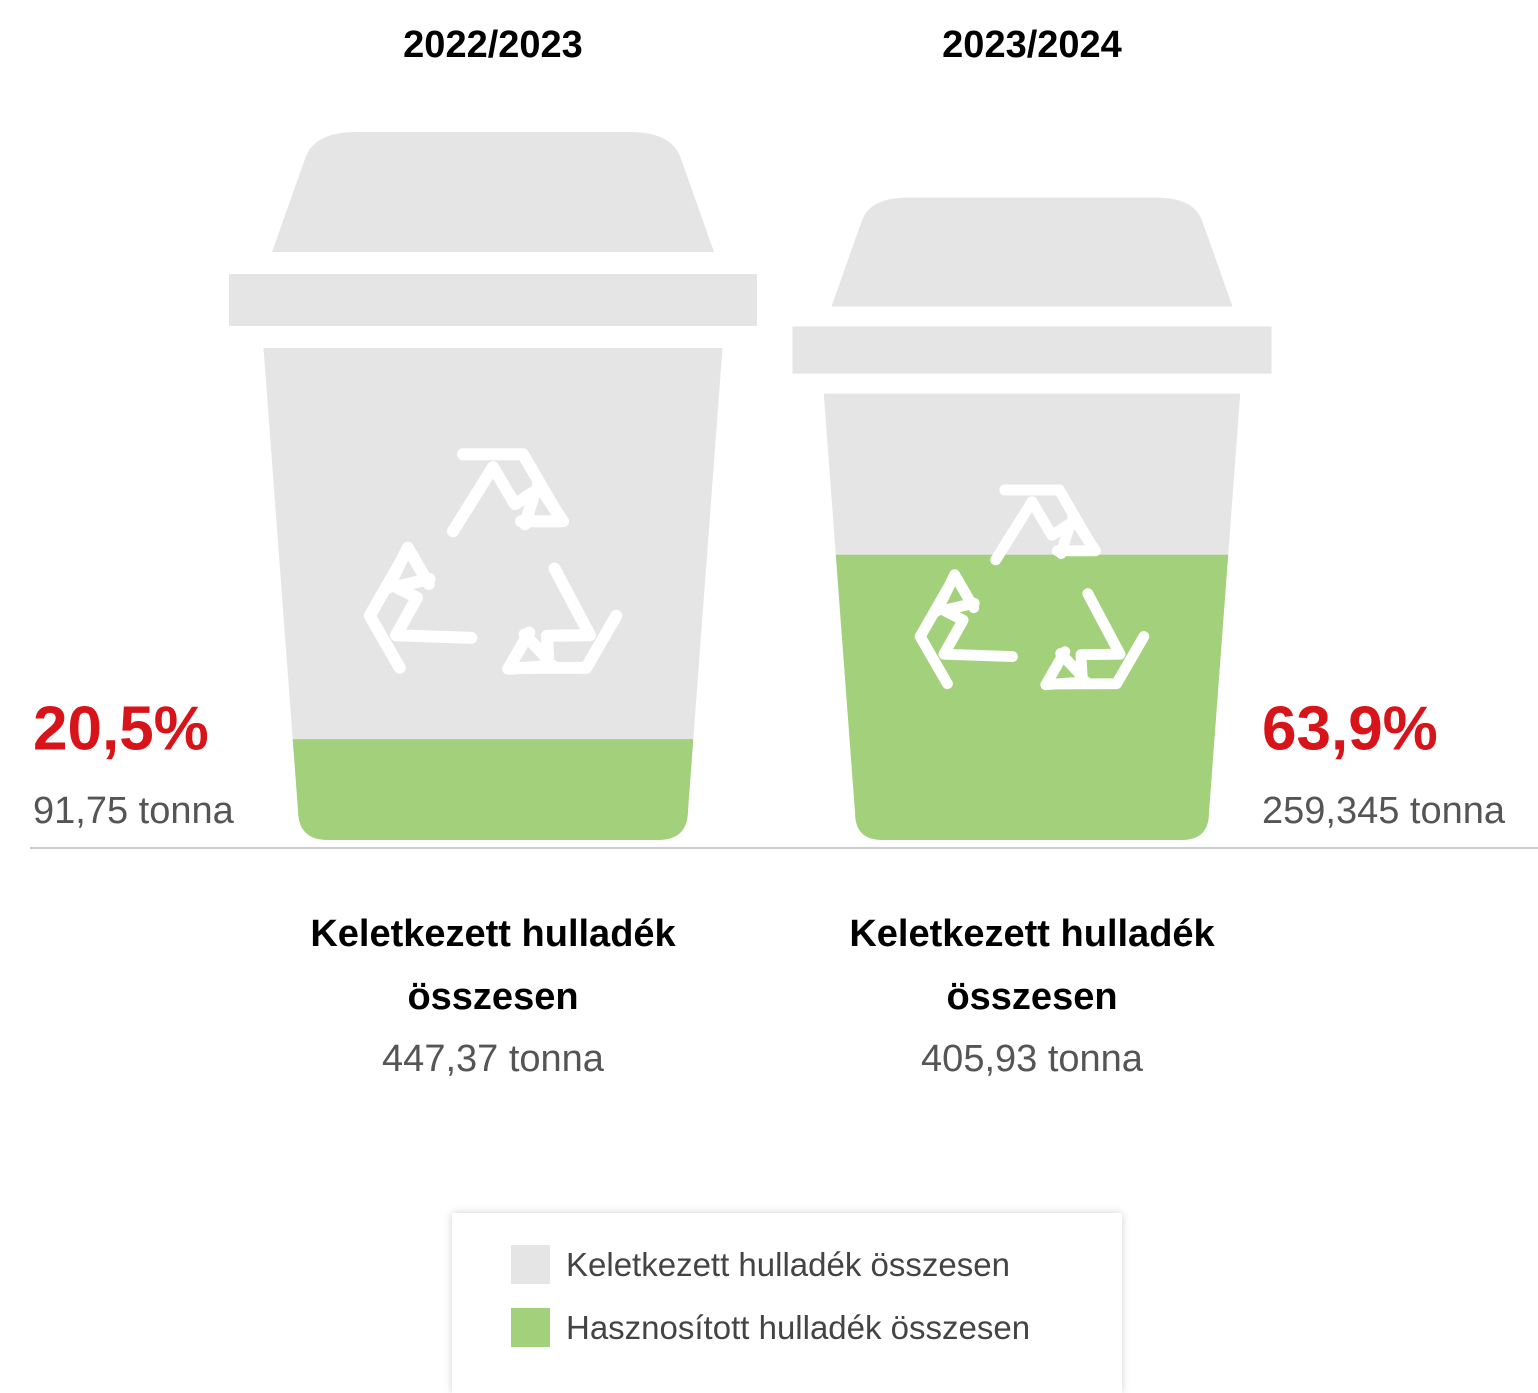  What do you see at coordinates (798, 1327) in the screenshot?
I see `legend-label: Hasznosított hulladék összesen` at bounding box center [798, 1327].